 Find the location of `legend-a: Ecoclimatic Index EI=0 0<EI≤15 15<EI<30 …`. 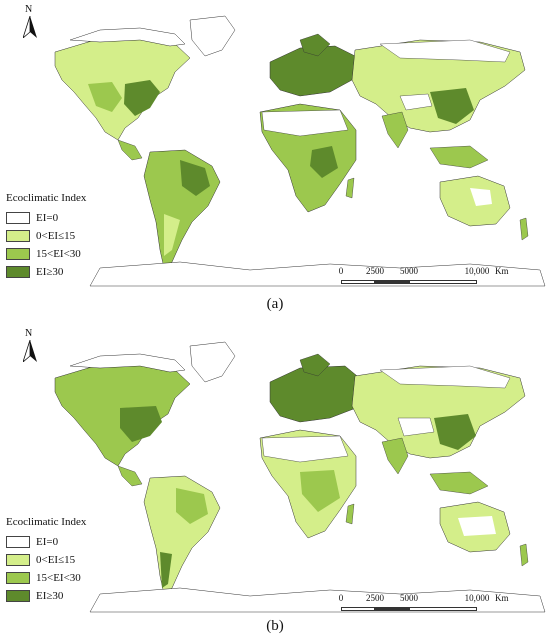

legend-a: Ecoclimatic Index EI=0 0<EI≤15 15<EI<30 … is located at coordinates (46, 237).